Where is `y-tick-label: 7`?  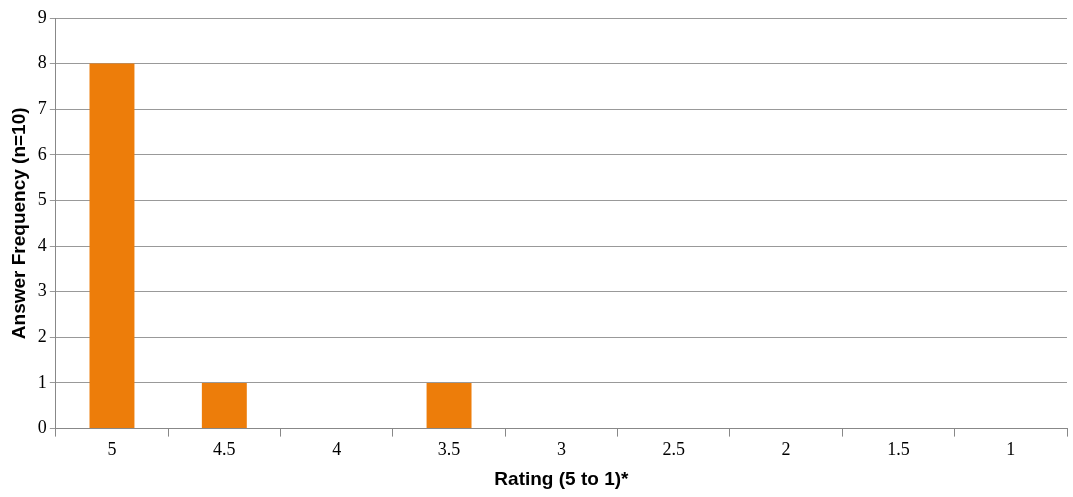
y-tick-label: 7 is located at coordinates (42, 107).